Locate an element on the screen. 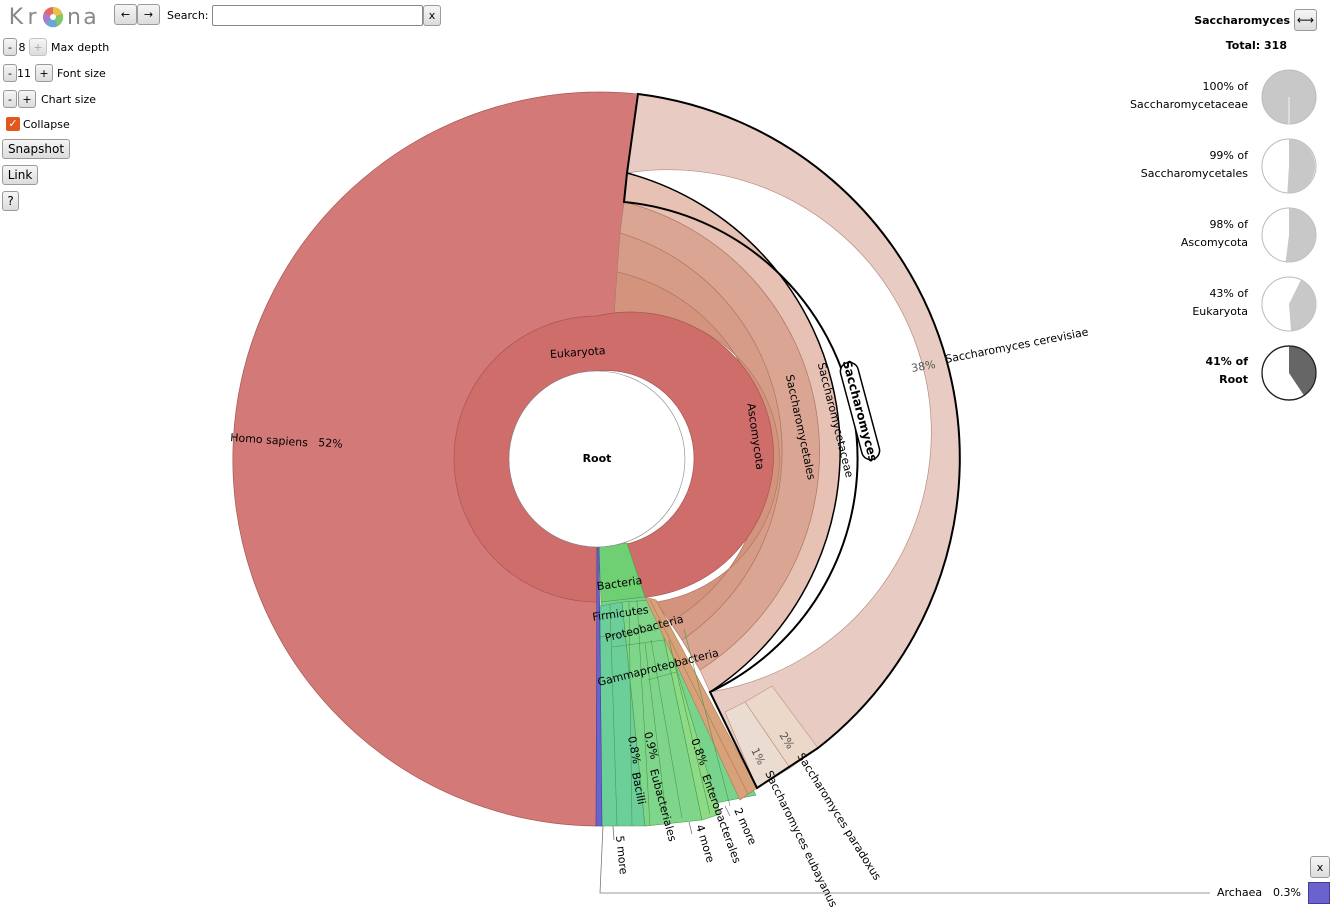 Image resolution: width=1344 pixels, height=918 pixels. ancestor-saccharomycetaceae: 100% of Saccharomycetaceae is located at coordinates (1148, 96).